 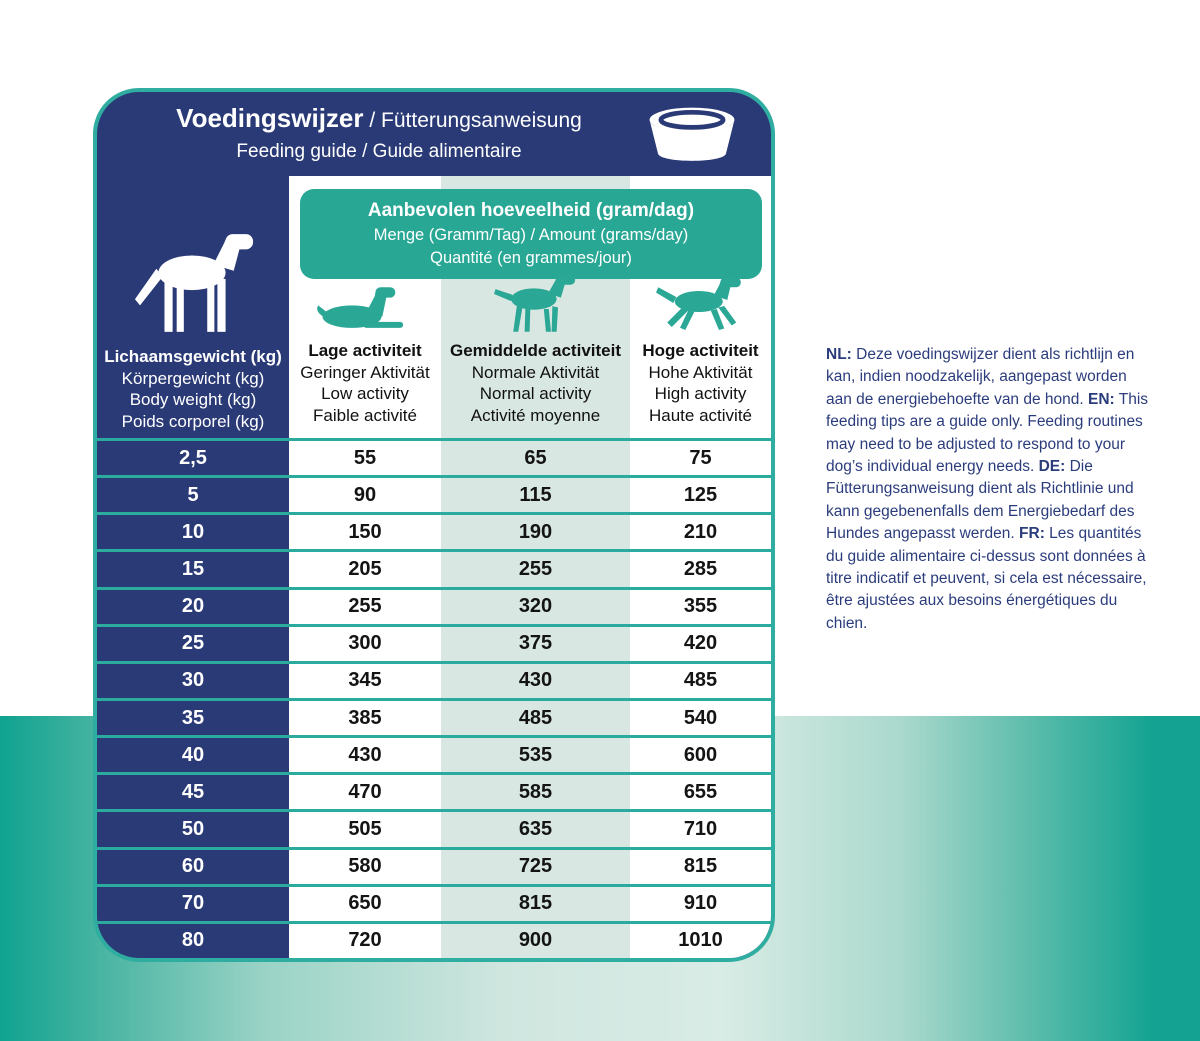 I want to click on amount-cell: 540, so click(x=700, y=717).